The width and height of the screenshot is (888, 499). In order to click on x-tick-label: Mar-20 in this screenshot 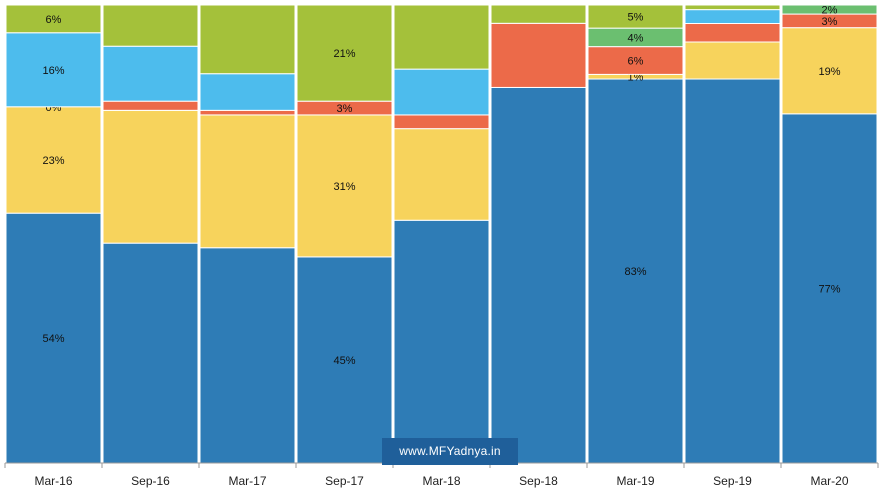, I will do `click(829, 481)`.